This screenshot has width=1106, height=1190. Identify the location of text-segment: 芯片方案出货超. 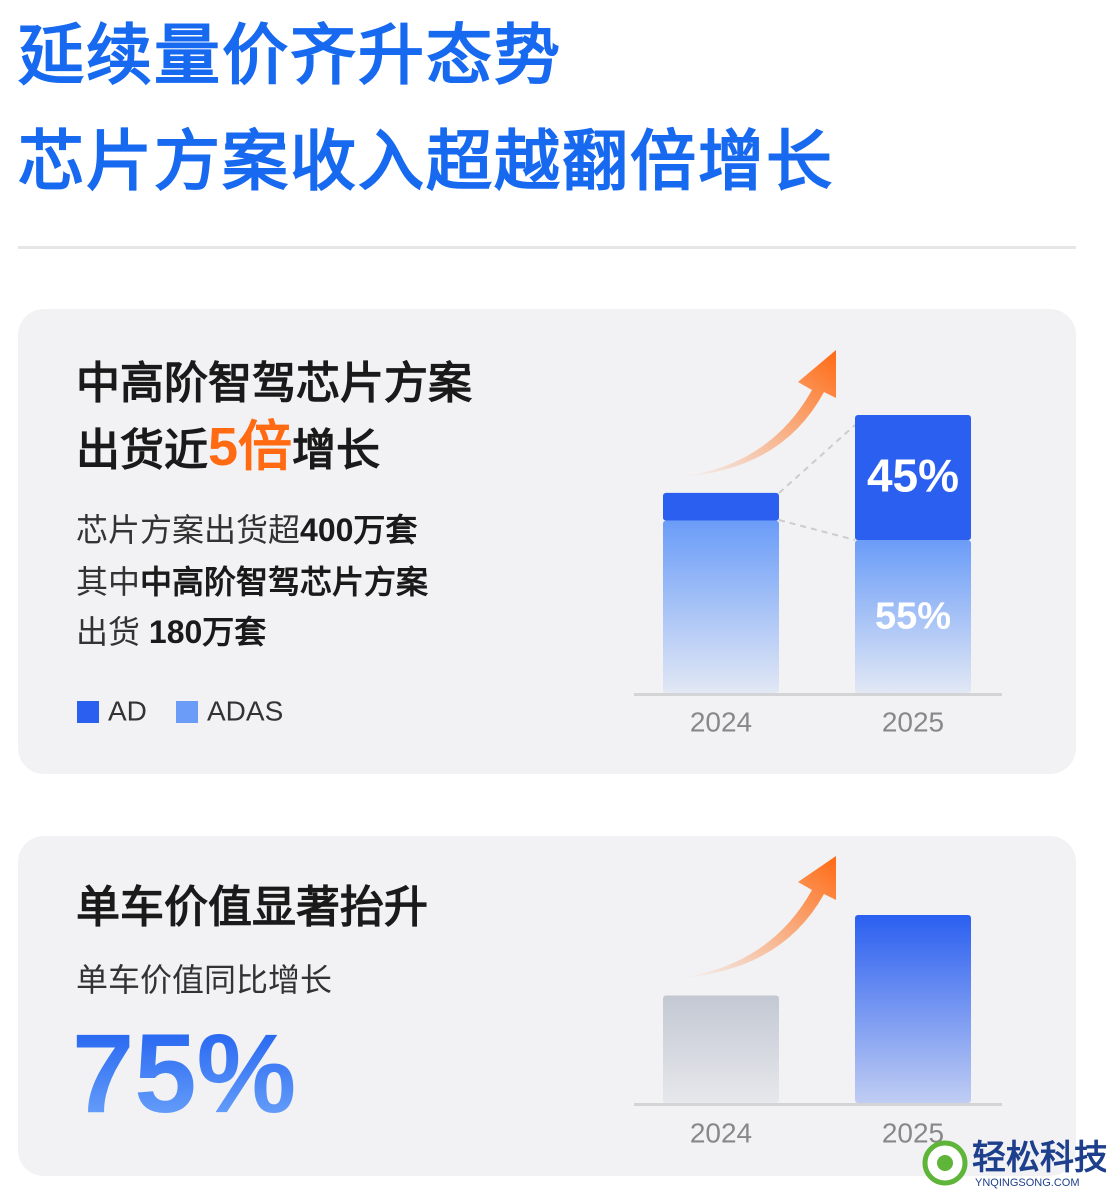
(188, 530).